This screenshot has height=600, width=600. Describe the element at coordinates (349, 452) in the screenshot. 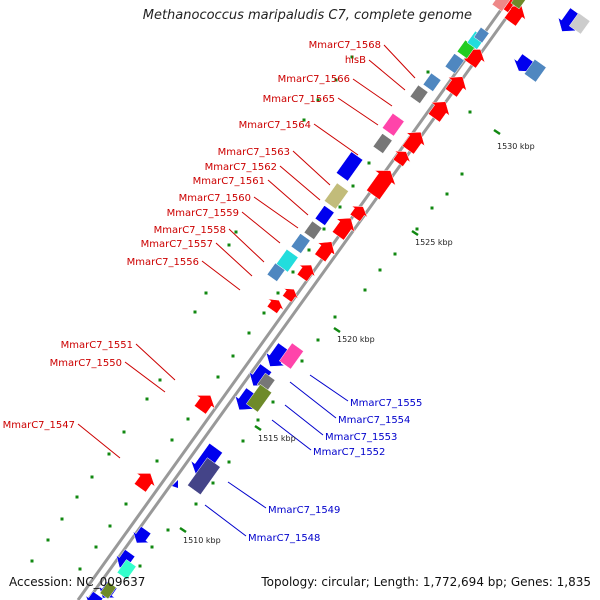

I see `gene-label-reverse: MmarC7_1552` at that location.